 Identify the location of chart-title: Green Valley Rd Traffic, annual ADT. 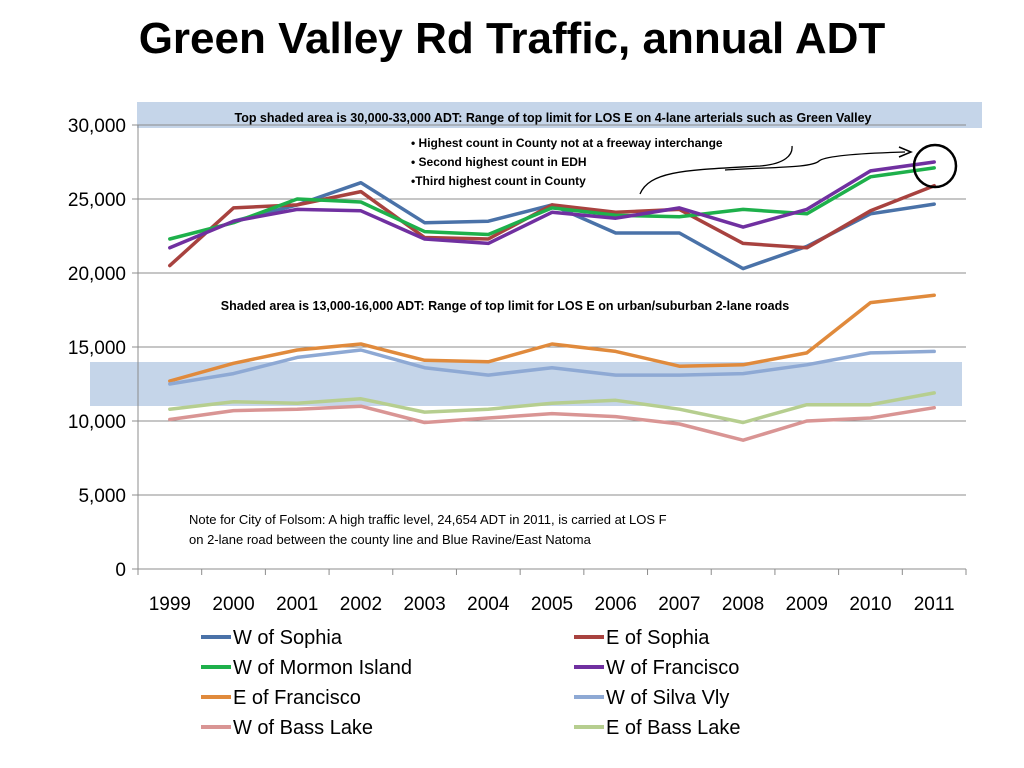
(512, 38).